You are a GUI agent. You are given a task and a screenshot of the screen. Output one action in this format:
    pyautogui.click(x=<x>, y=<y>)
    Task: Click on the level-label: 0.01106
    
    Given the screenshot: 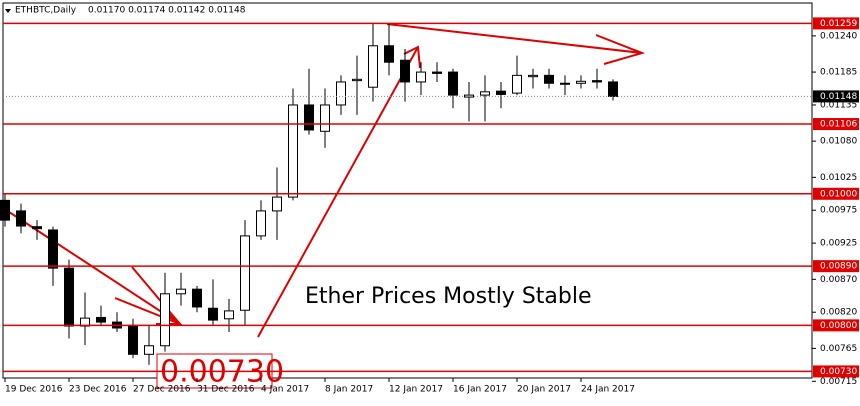 What is the action you would take?
    pyautogui.click(x=838, y=125)
    